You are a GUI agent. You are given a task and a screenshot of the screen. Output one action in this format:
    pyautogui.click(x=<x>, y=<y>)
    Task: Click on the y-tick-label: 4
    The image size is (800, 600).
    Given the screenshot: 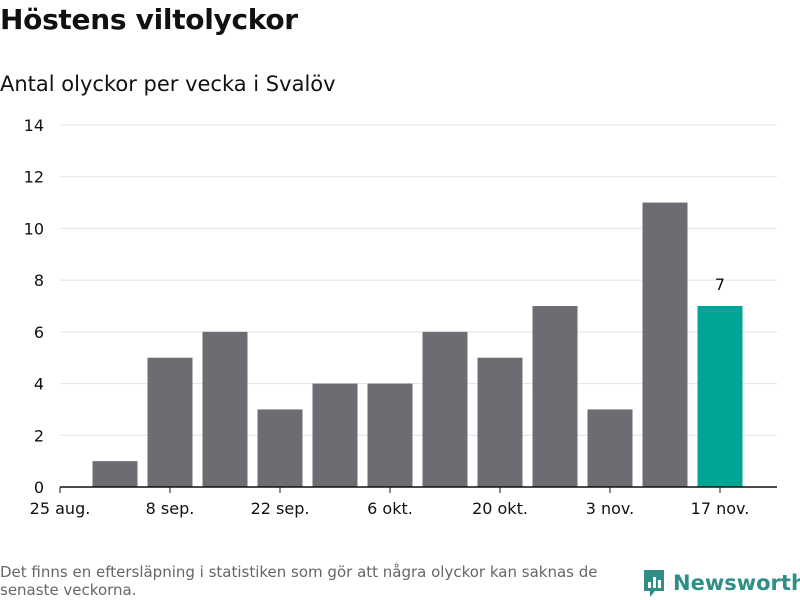 What is the action you would take?
    pyautogui.click(x=39, y=384)
    